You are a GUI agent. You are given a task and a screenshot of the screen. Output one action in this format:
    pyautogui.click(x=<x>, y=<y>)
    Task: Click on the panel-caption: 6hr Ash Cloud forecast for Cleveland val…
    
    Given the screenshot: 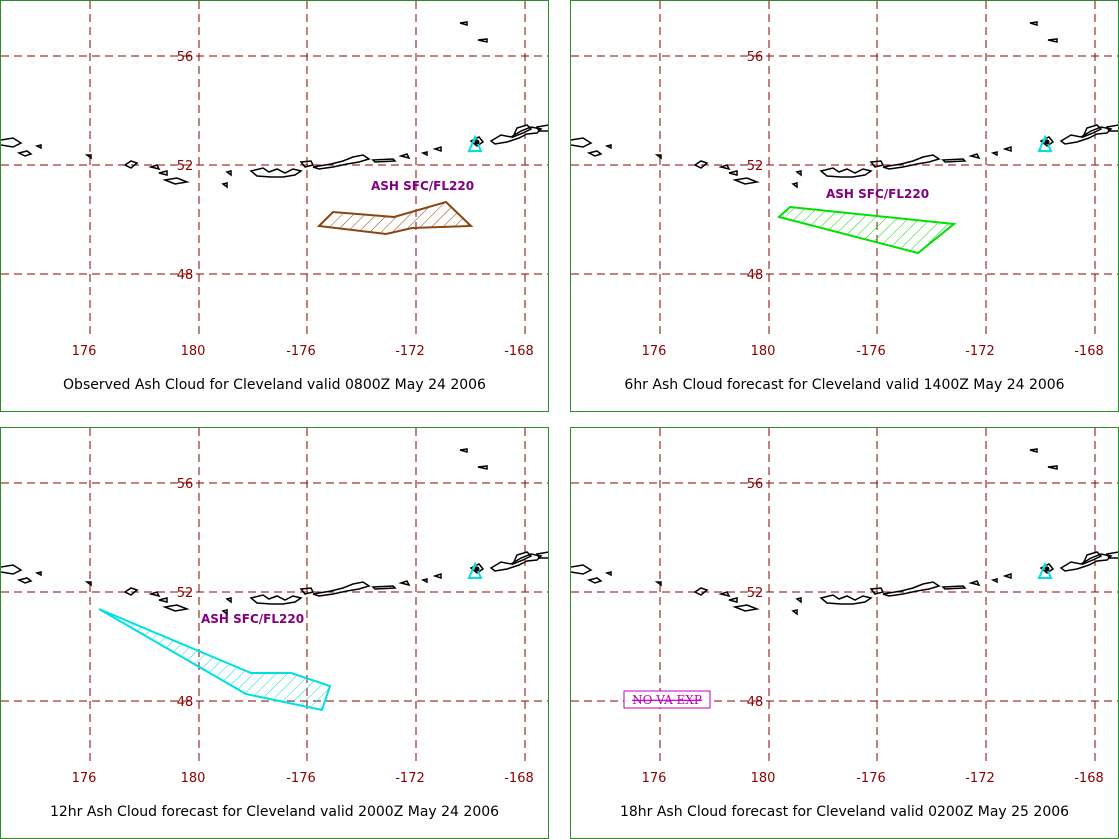 What is the action you would take?
    pyautogui.click(x=844, y=385)
    